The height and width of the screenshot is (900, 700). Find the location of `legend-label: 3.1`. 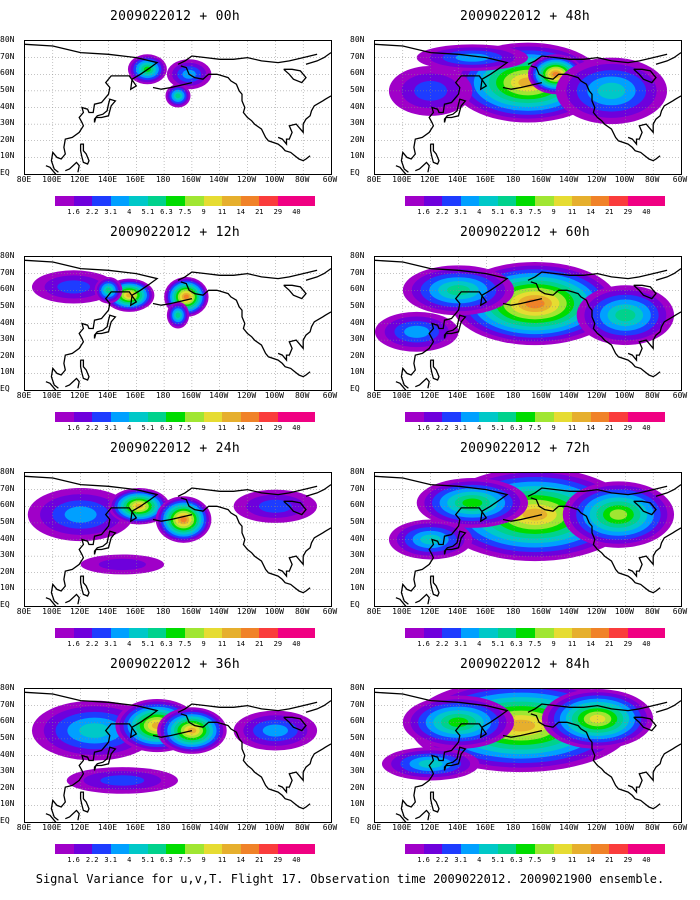

legend-label: 3.1 is located at coordinates (111, 644).